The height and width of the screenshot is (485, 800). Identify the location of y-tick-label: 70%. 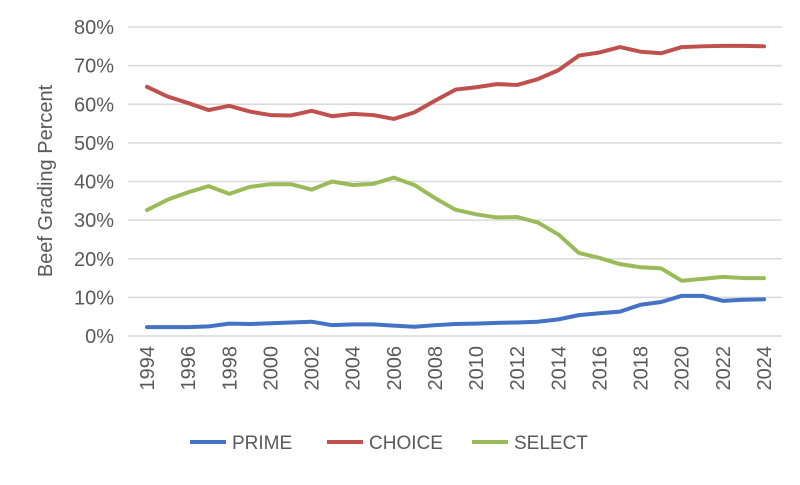
(94, 67).